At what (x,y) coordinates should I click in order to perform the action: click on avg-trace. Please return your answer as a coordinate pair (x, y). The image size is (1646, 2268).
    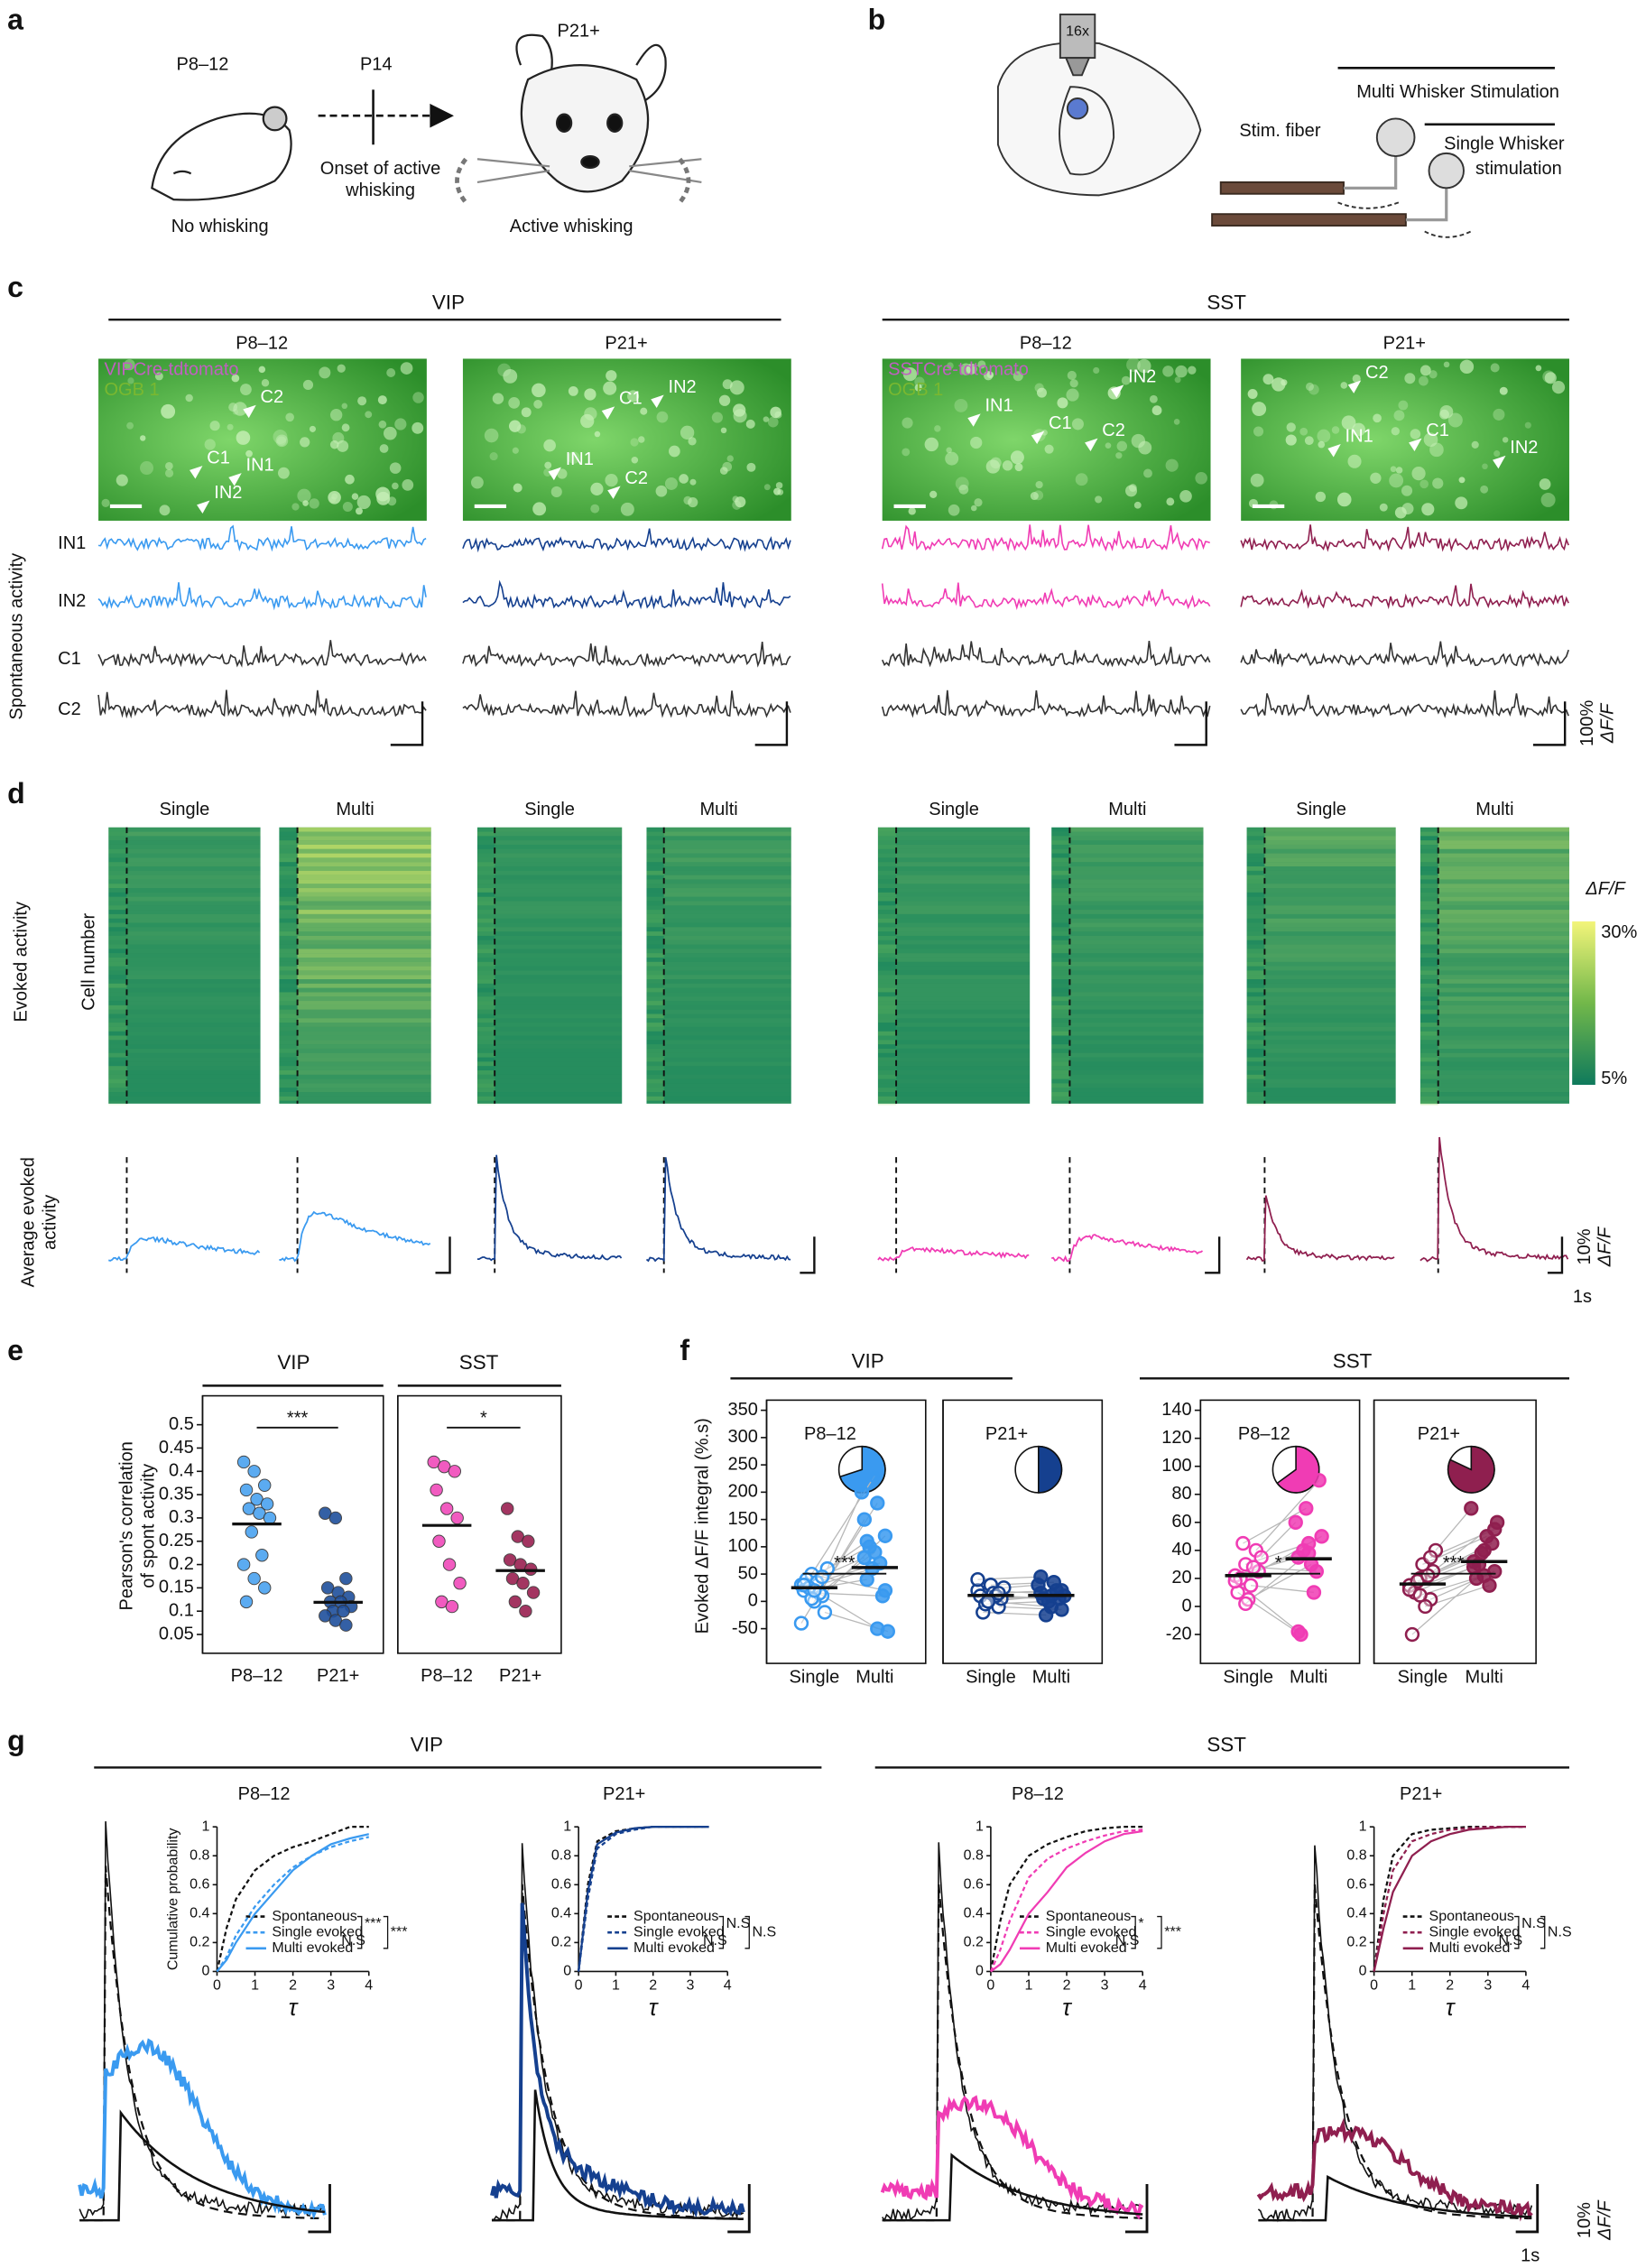
    Looking at the image, I should click on (355, 1237).